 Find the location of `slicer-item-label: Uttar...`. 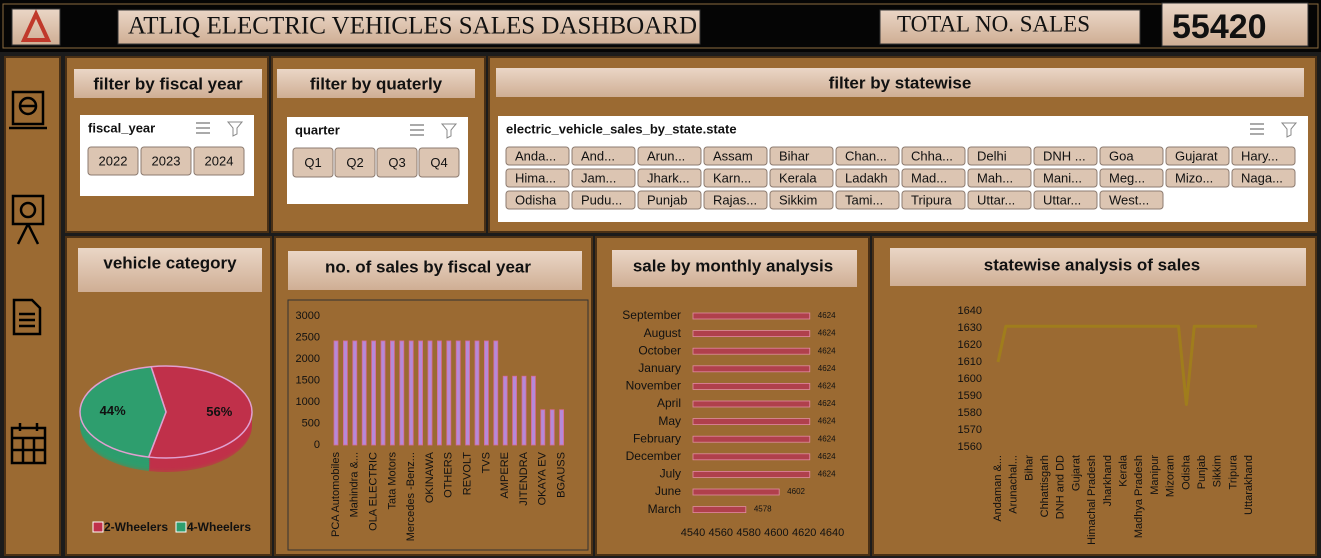

slicer-item-label: Uttar... is located at coordinates (1062, 199).